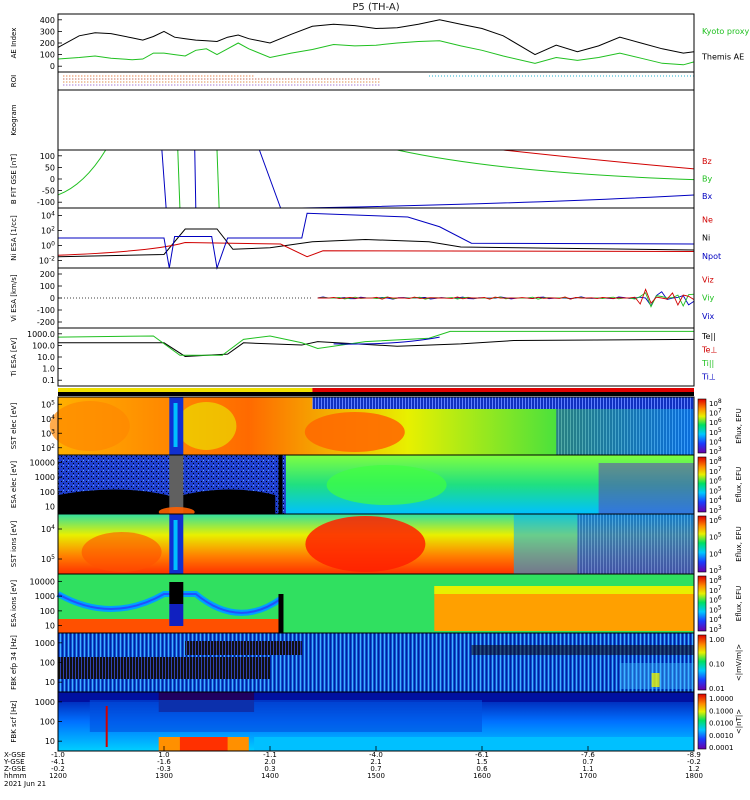 Image resolution: width=750 pixels, height=800 pixels. I want to click on colorbar-tick-label: 10⁸, so click(715, 461).